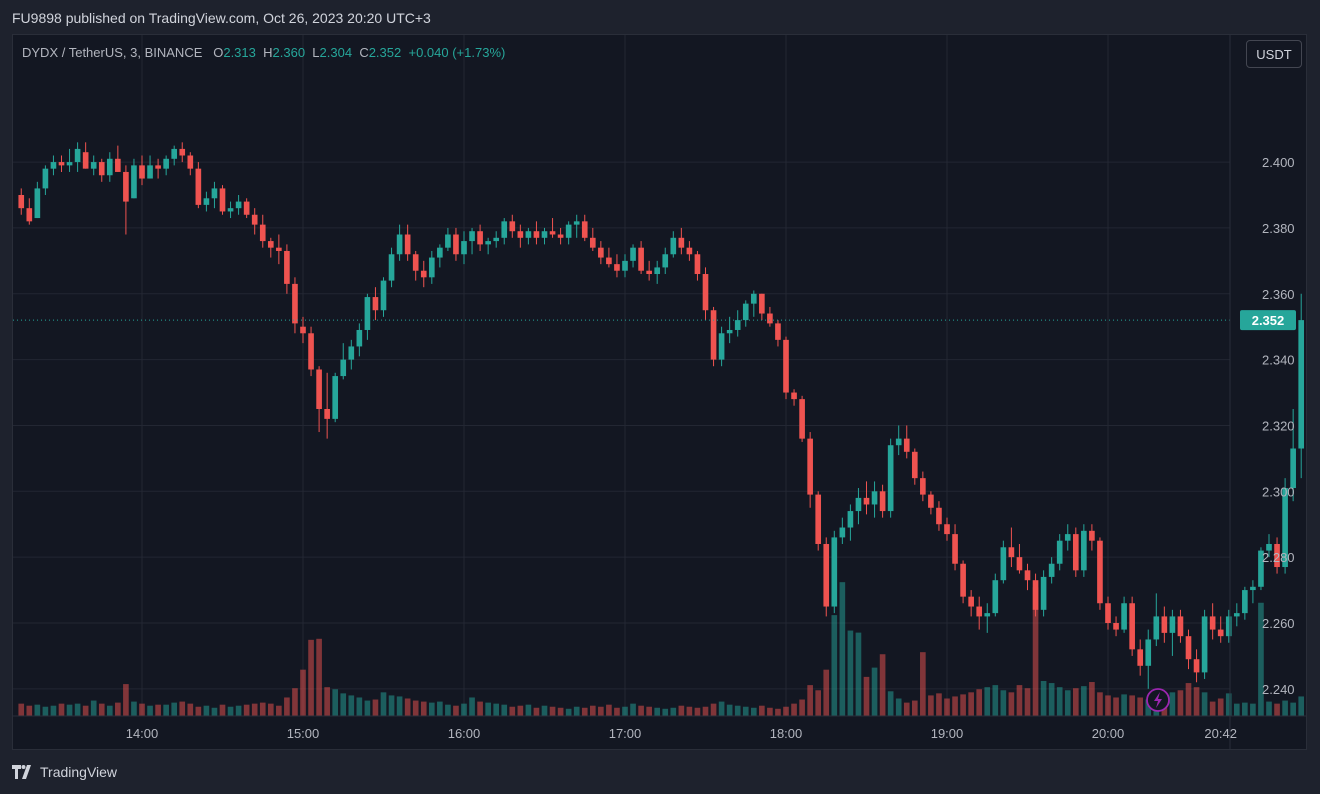 This screenshot has width=1320, height=794. Describe the element at coordinates (112, 52) in the screenshot. I see `symbol-label: DYDX / TetherUS, 3, BINANCE` at that location.